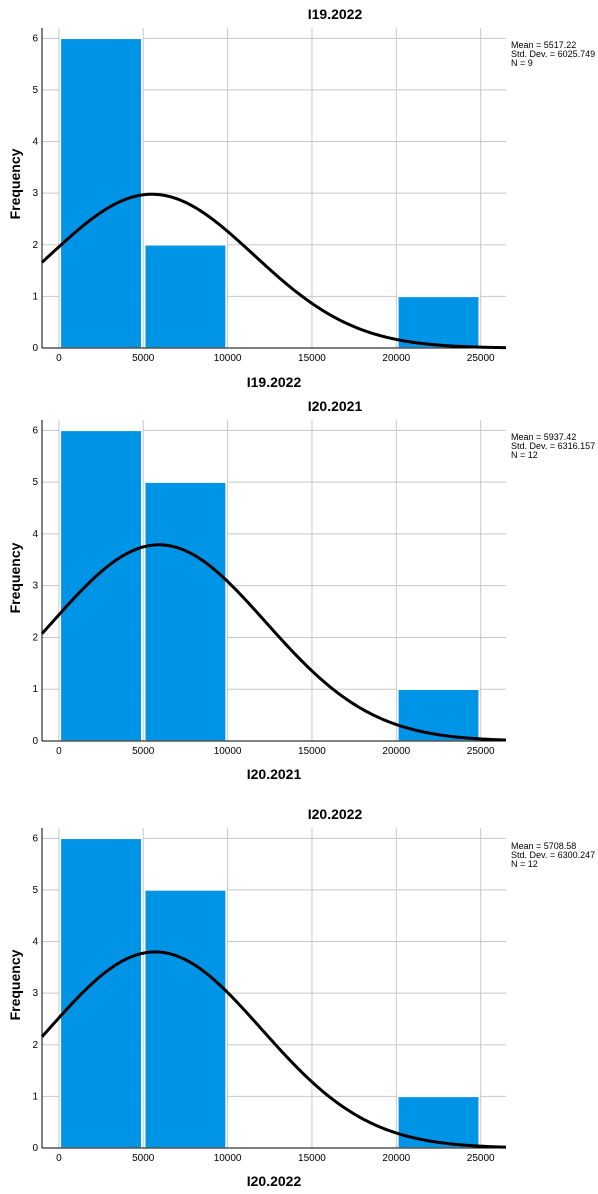 The image size is (598, 1194). Describe the element at coordinates (335, 14) in the screenshot. I see `chart-title: I19.2022` at that location.